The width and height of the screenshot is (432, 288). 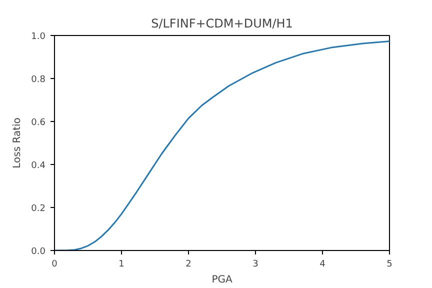 What do you see at coordinates (38, 209) in the screenshot?
I see `y-tick-label: 0.2` at bounding box center [38, 209].